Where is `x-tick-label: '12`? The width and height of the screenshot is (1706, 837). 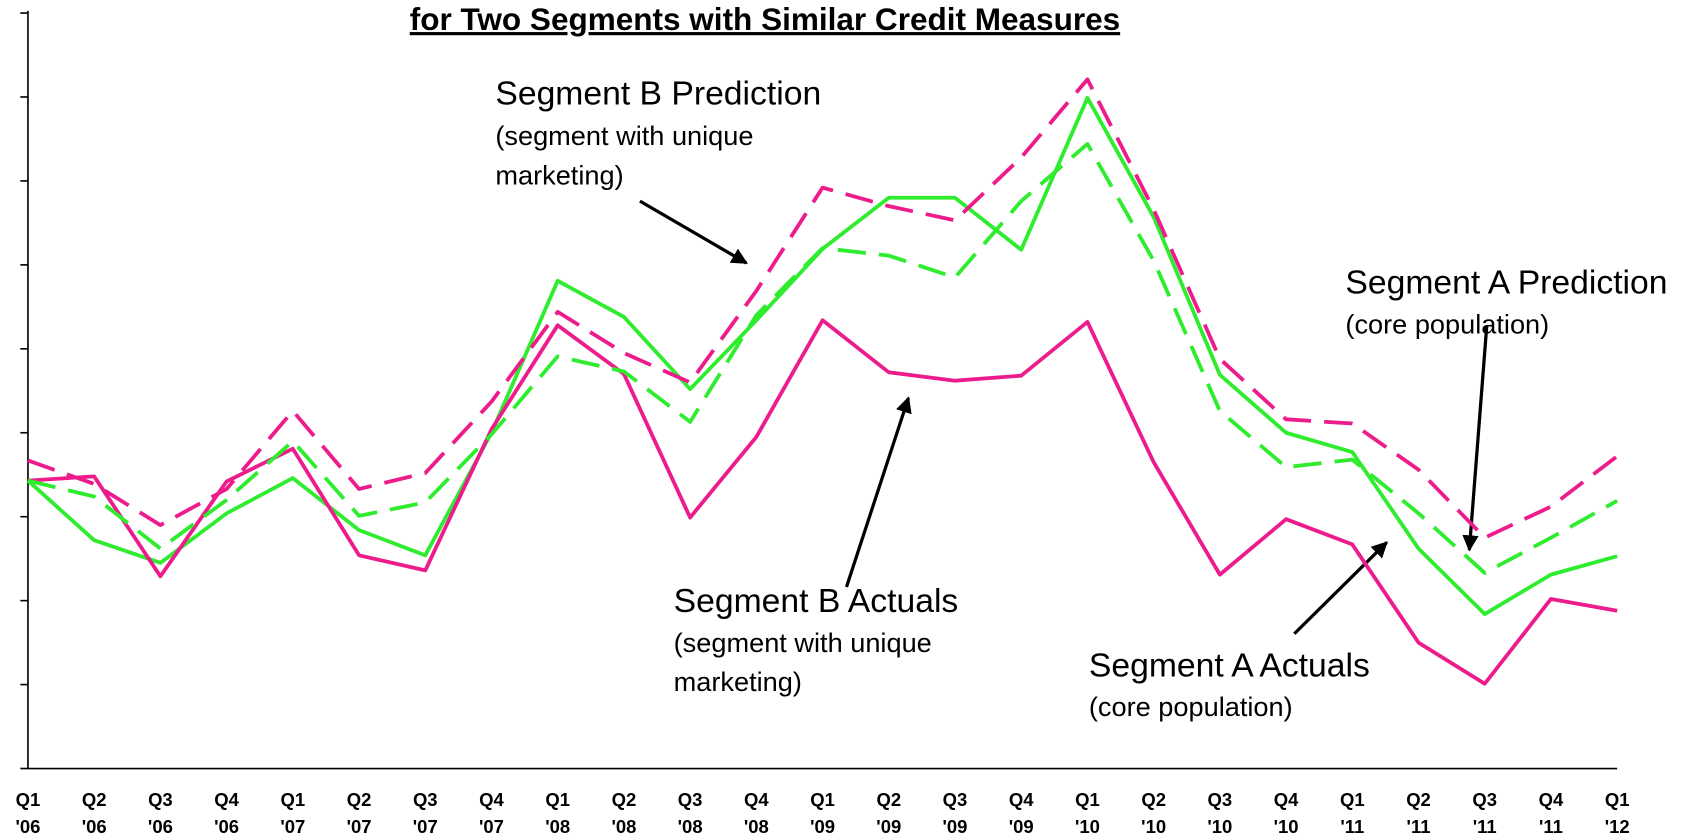 x-tick-label: '12 is located at coordinates (1617, 826).